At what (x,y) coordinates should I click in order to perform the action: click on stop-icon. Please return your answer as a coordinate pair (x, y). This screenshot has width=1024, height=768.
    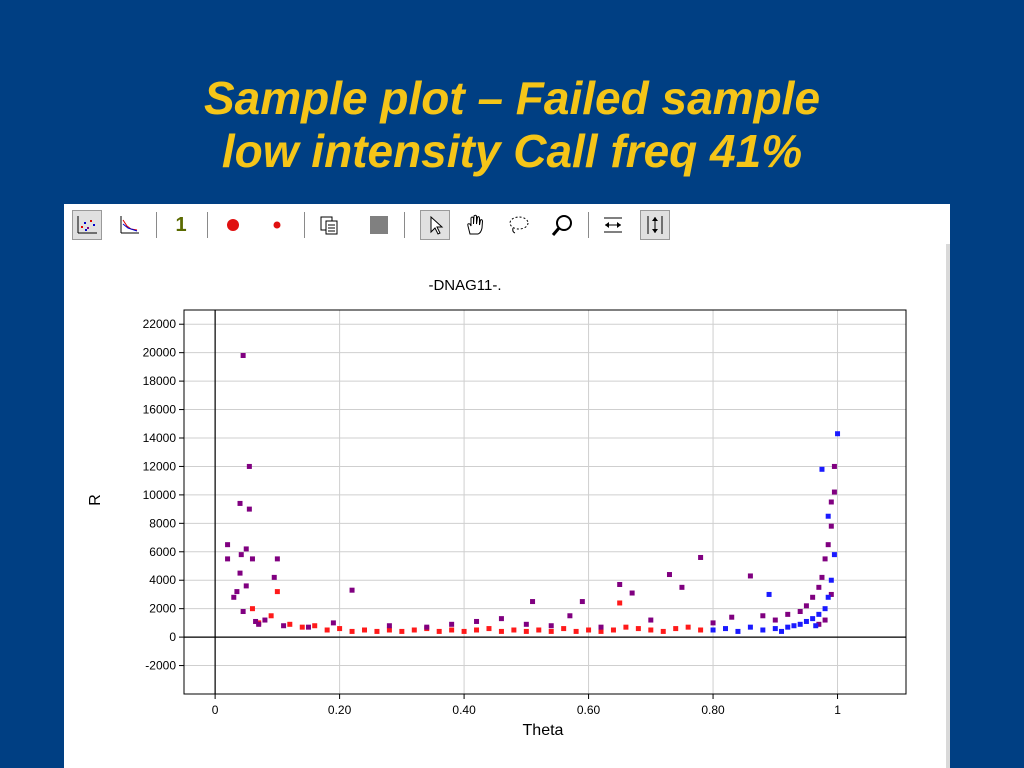
    Looking at the image, I should click on (379, 225).